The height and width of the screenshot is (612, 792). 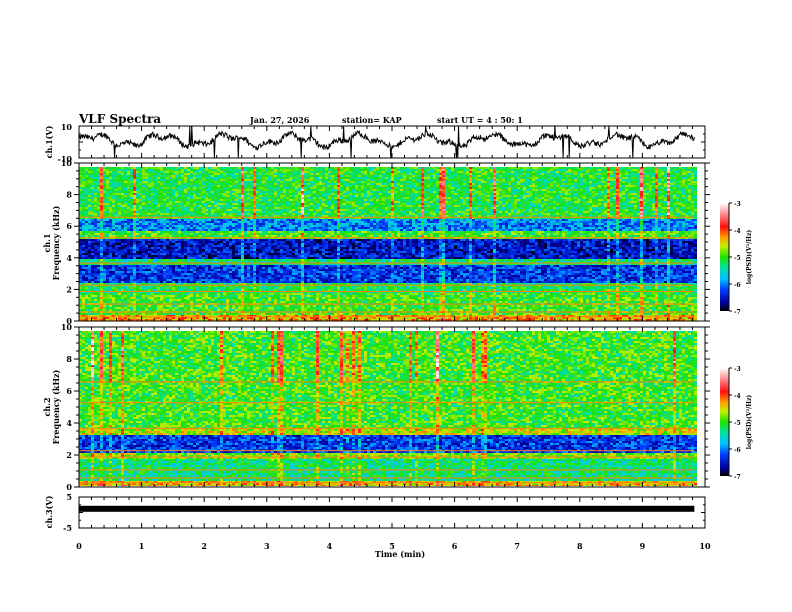 What do you see at coordinates (749, 422) in the screenshot?
I see `colorbar-2-label: log(PSD)(V²/Hz)` at bounding box center [749, 422].